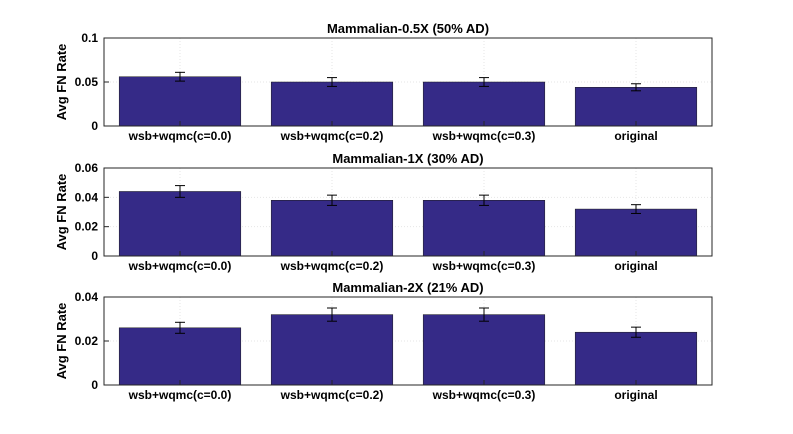  What do you see at coordinates (87, 168) in the screenshot?
I see `y-tick-label: 0.06` at bounding box center [87, 168].